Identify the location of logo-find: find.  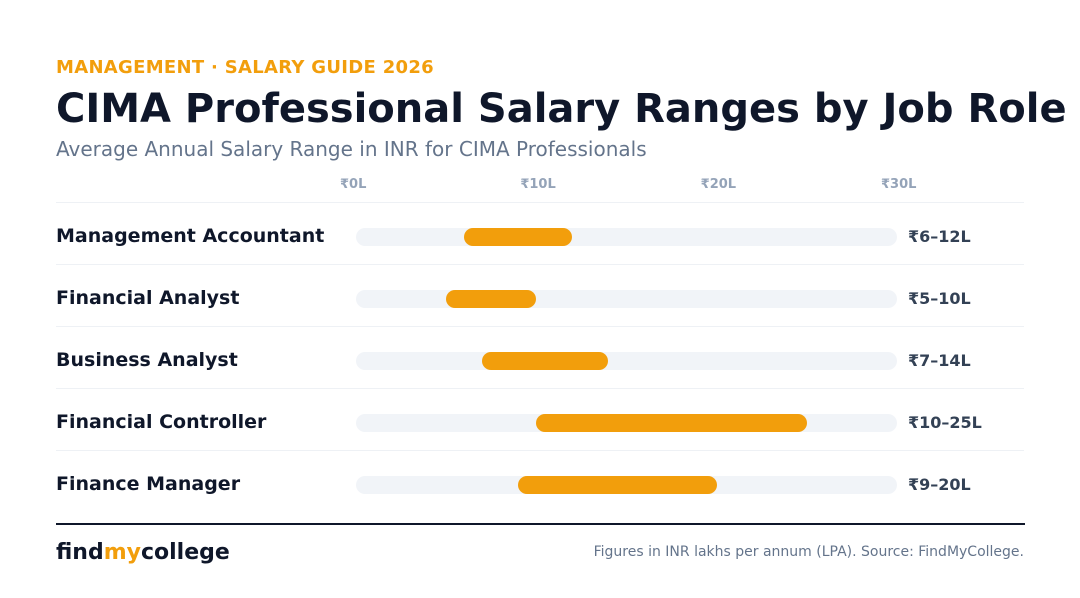
(80, 552).